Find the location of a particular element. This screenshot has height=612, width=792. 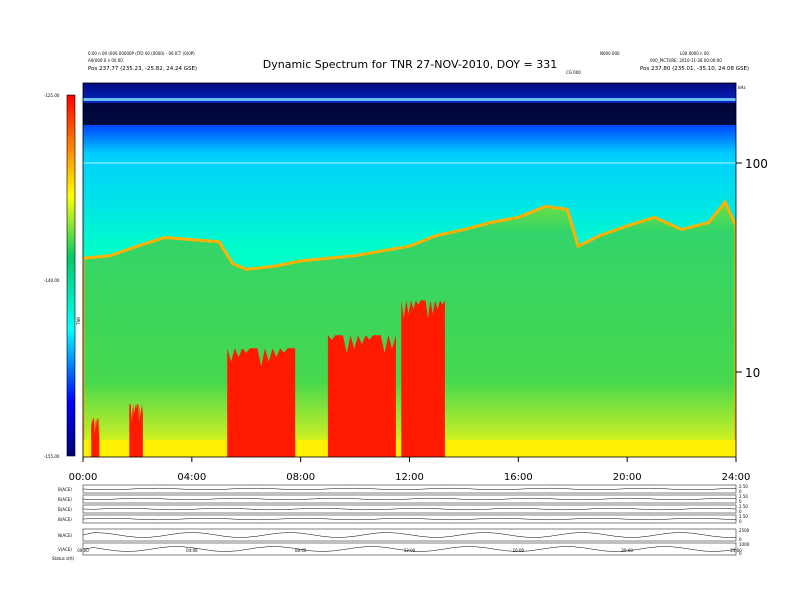

colorbar-tick-top: -125.00 is located at coordinates (52, 95).